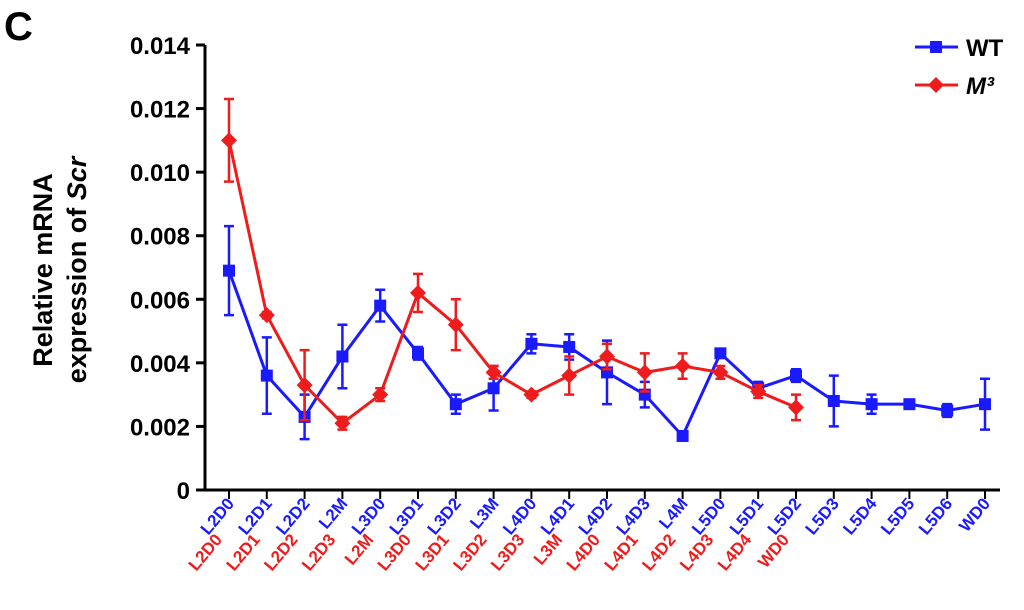 The width and height of the screenshot is (1024, 610). What do you see at coordinates (708, 516) in the screenshot?
I see `x-tick-label: L5D0` at bounding box center [708, 516].